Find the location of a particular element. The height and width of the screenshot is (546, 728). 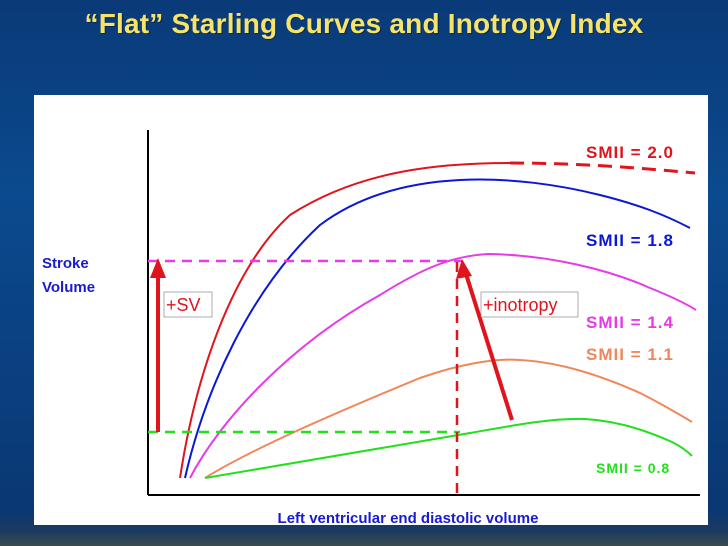

inotropy-label: +inotropy is located at coordinates (520, 305).